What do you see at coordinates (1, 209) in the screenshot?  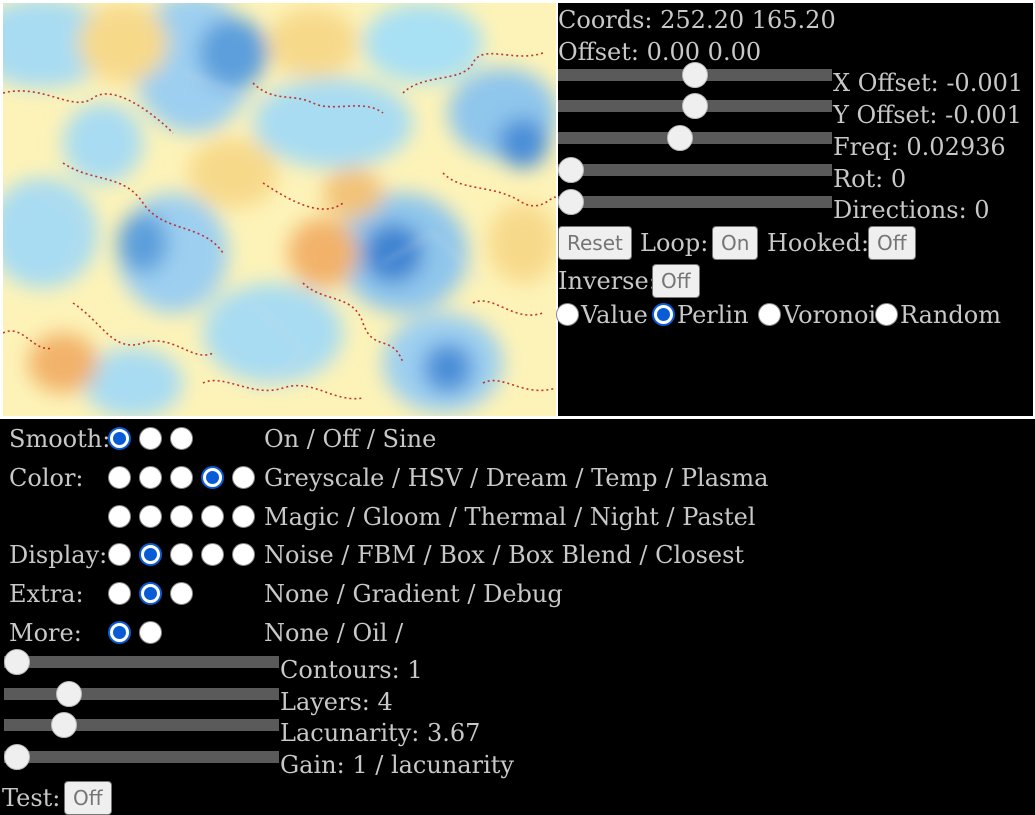 I see `frame-left` at bounding box center [1, 209].